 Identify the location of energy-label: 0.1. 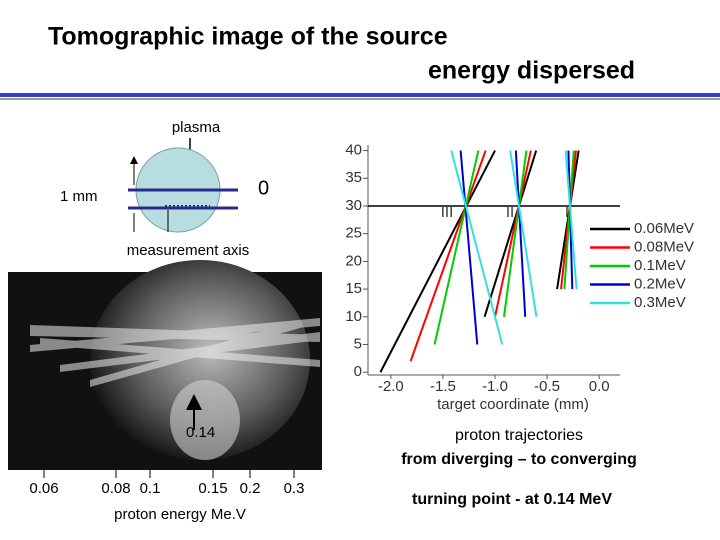
(150, 488).